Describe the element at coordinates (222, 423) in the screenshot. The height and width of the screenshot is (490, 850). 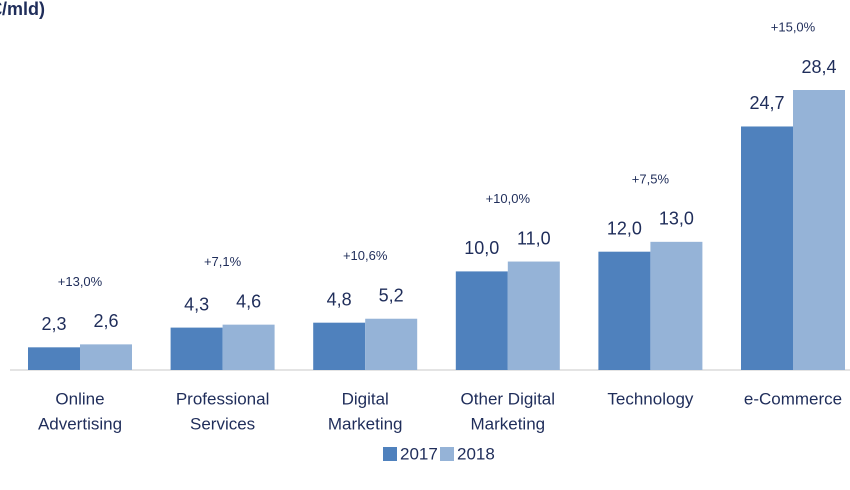
I see `x-tick-label: Services` at that location.